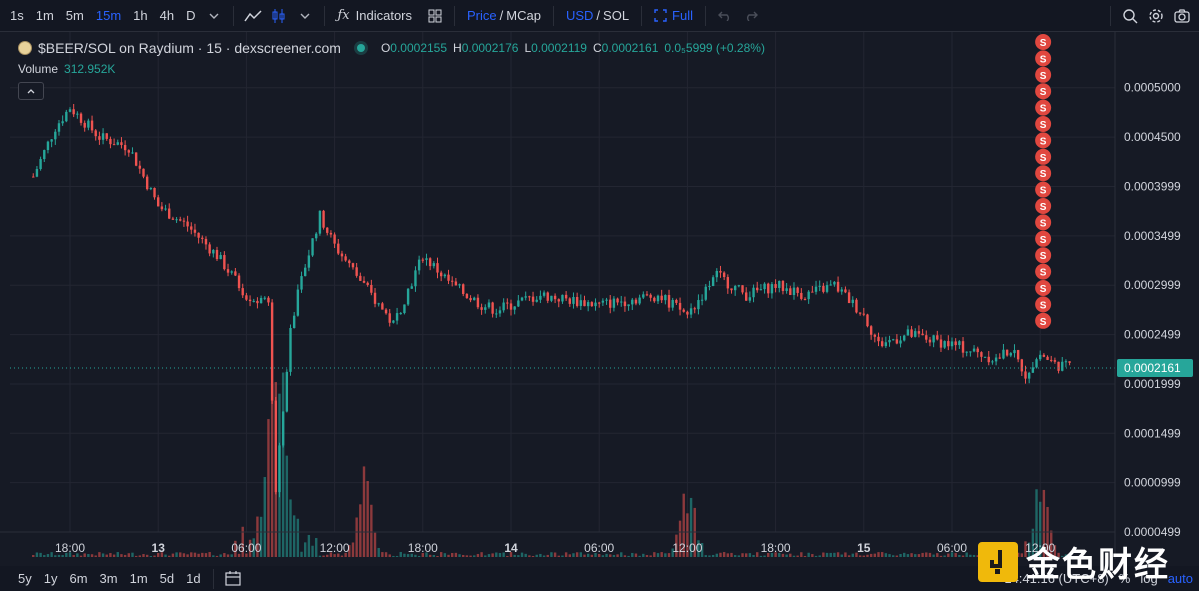 The image size is (1199, 591). What do you see at coordinates (78, 578) in the screenshot?
I see `range-6m: 6m` at bounding box center [78, 578].